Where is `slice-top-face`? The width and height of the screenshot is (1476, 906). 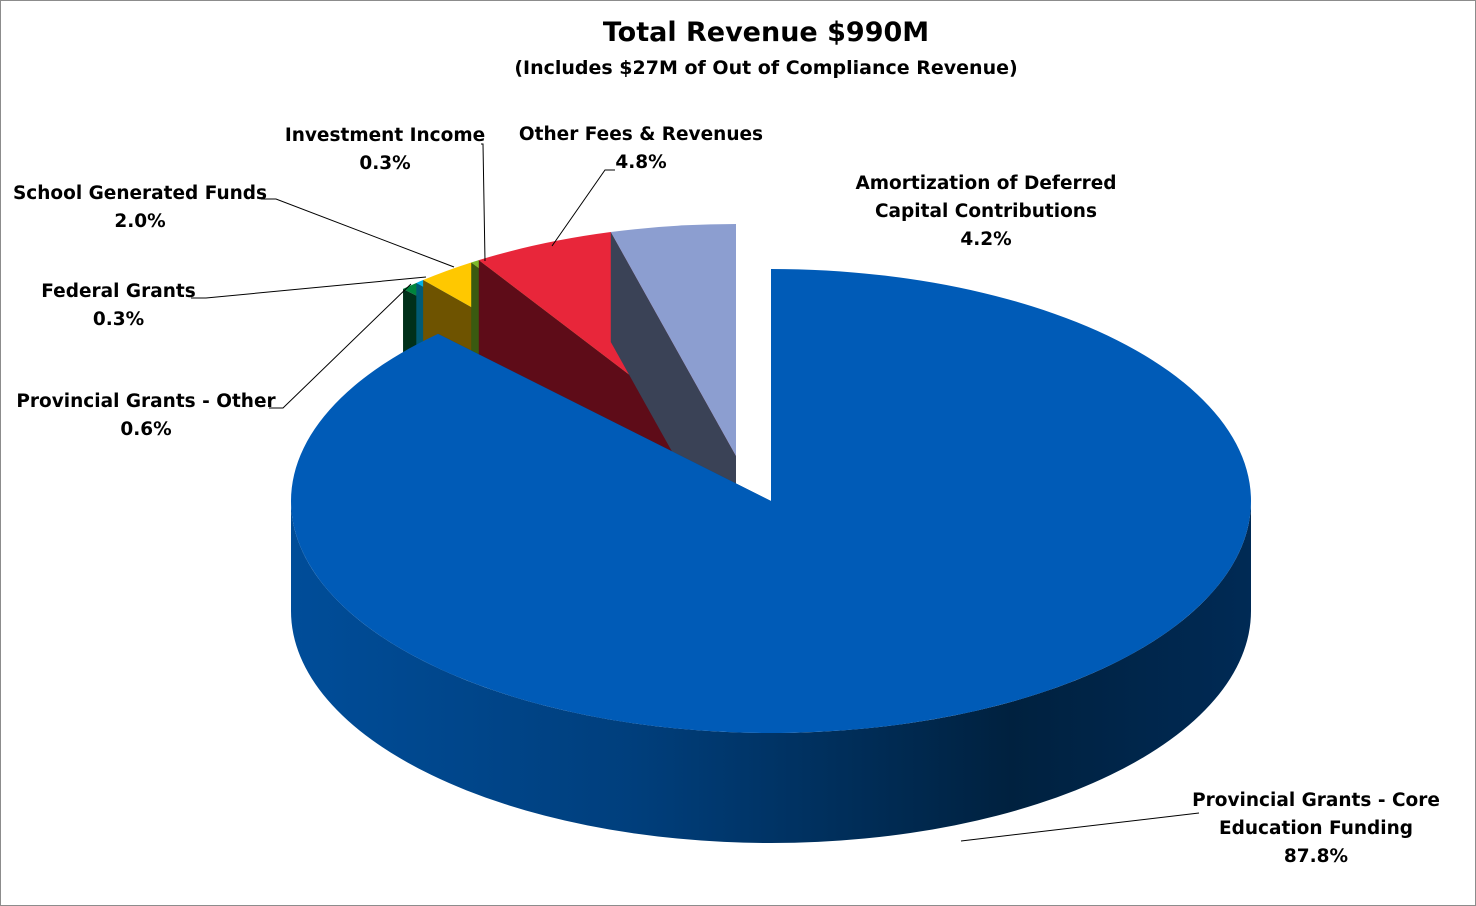
slice-top-face is located at coordinates (673, 340).